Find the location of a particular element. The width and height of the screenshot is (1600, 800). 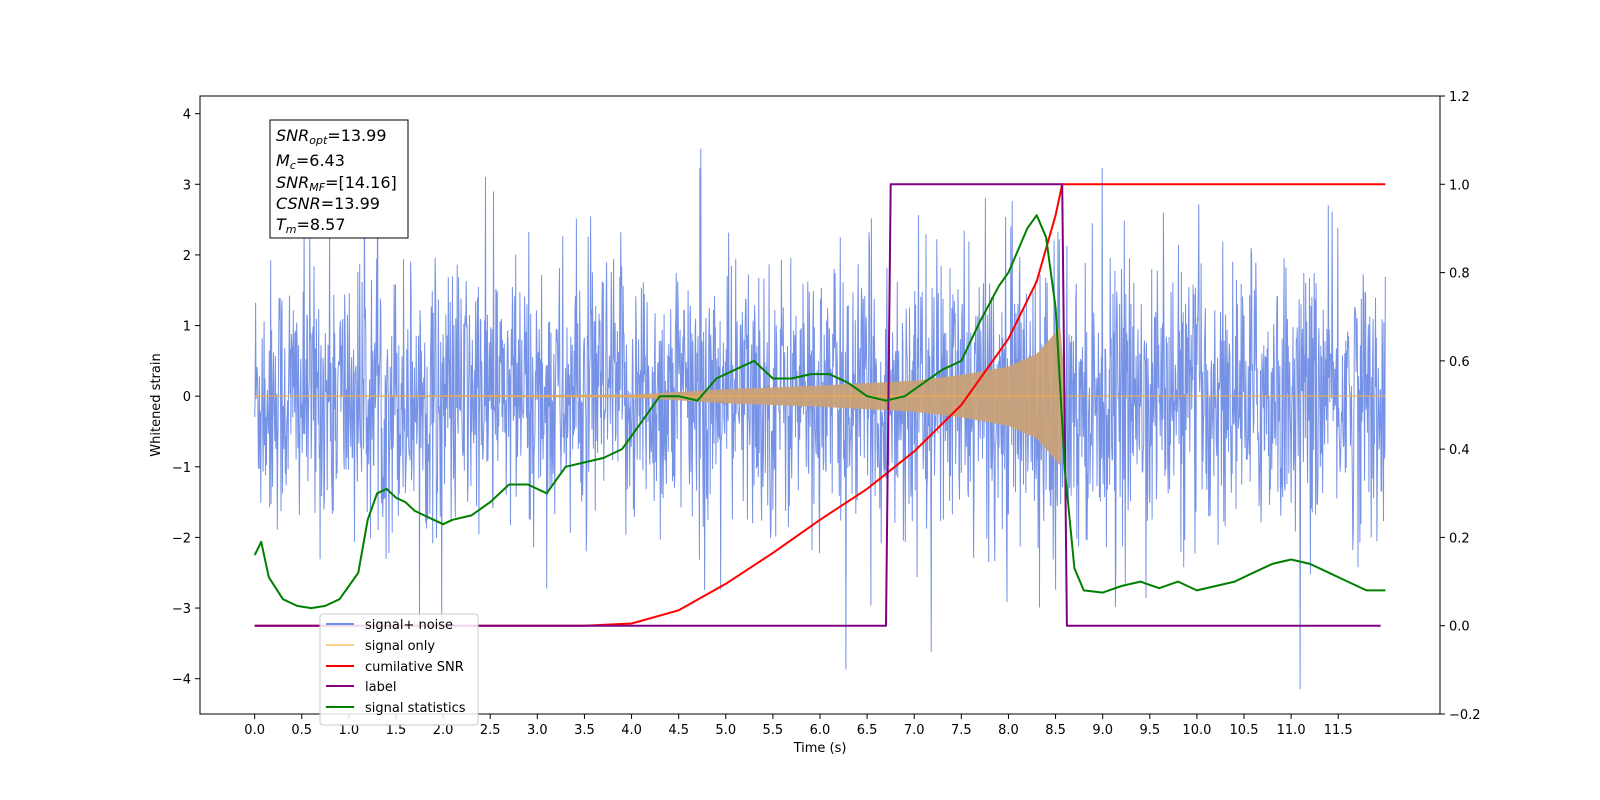

legend-label-signal-noise: signal+ noise is located at coordinates (409, 625).